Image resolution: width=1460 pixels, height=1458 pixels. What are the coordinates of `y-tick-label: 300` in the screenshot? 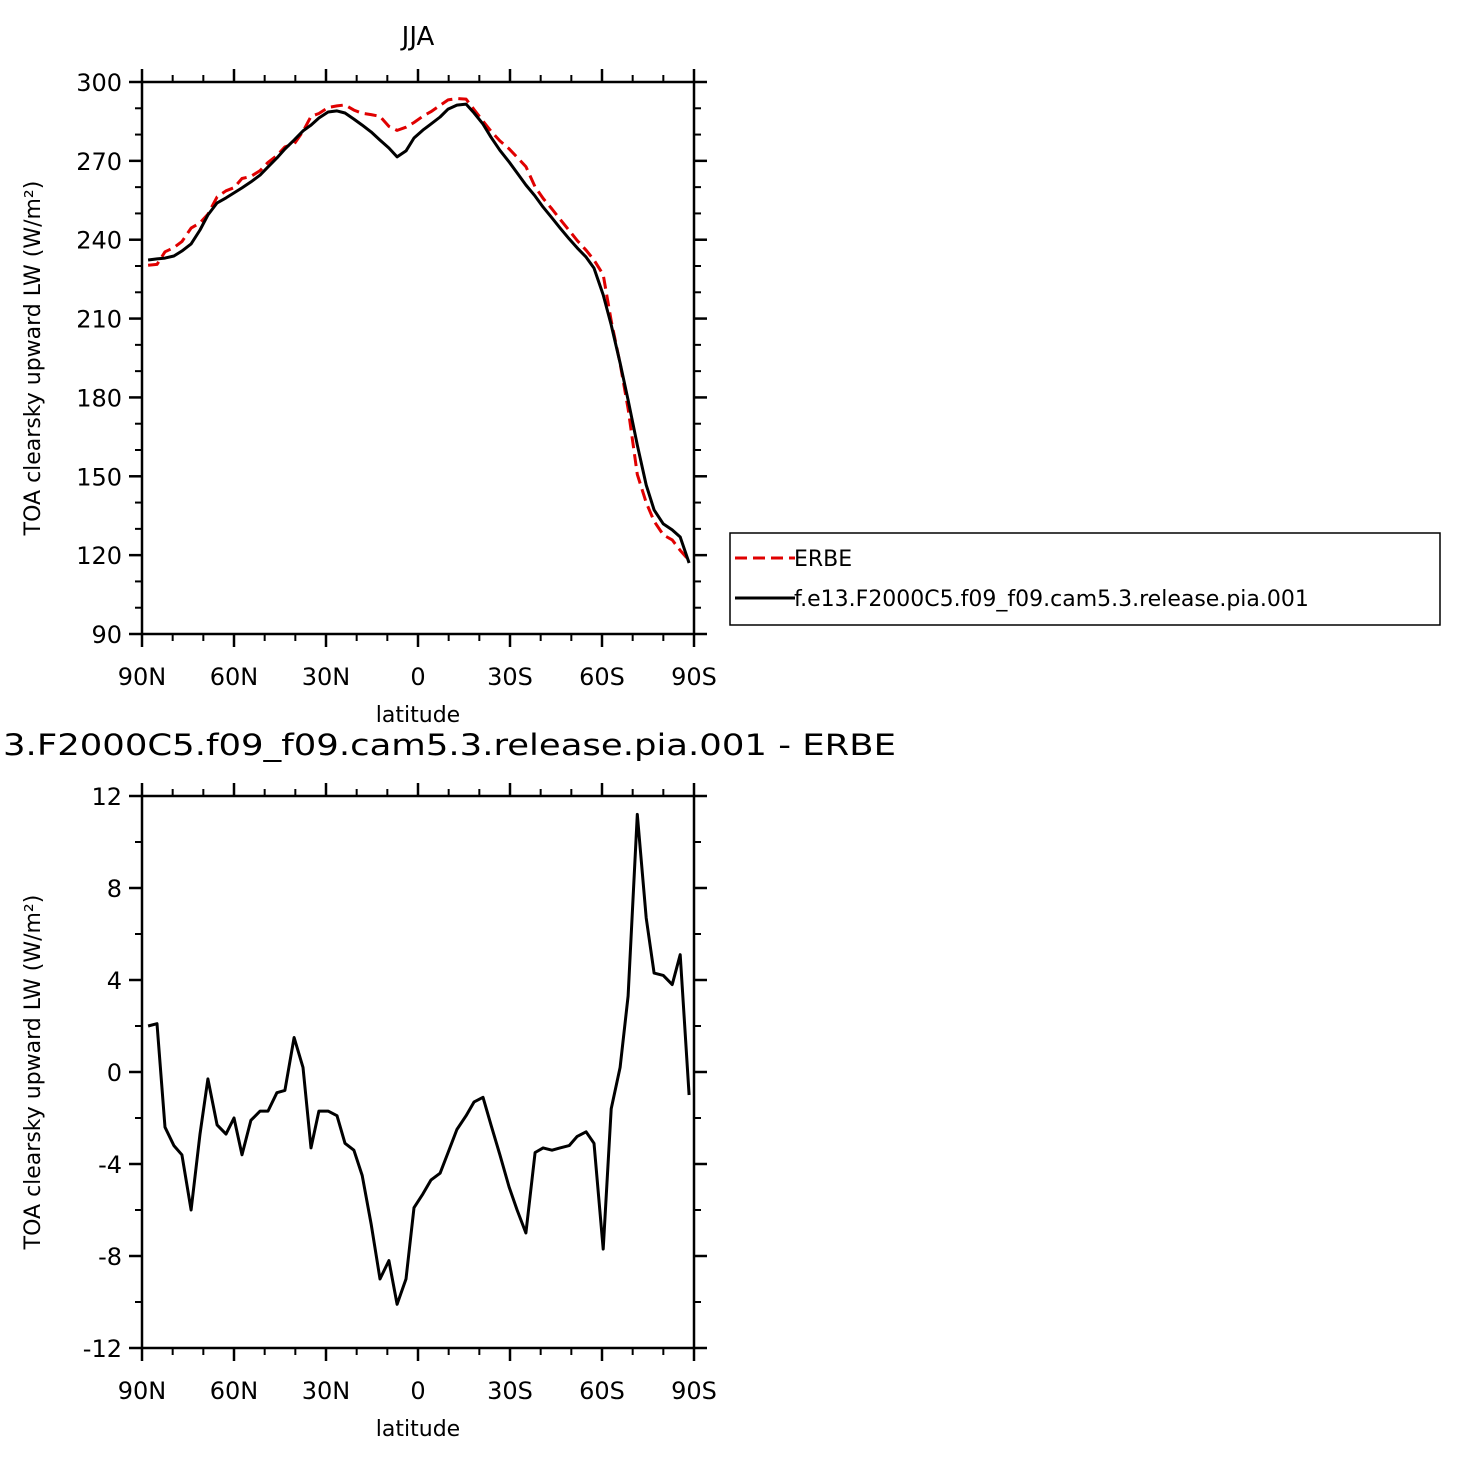 It's located at (99, 83).